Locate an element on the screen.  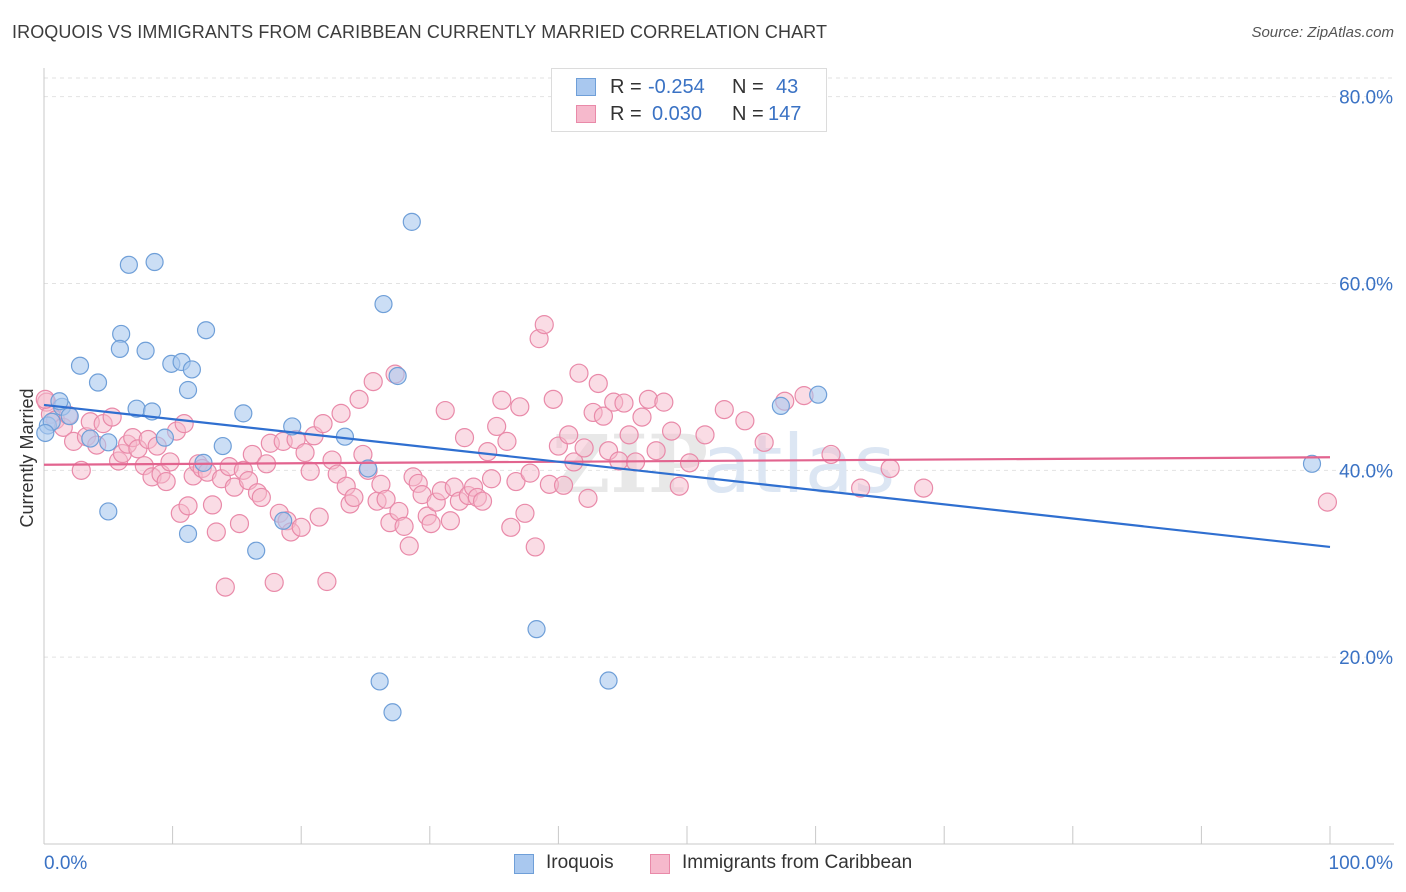
legend-r-value: 0.030 is located at coordinates (677, 114).